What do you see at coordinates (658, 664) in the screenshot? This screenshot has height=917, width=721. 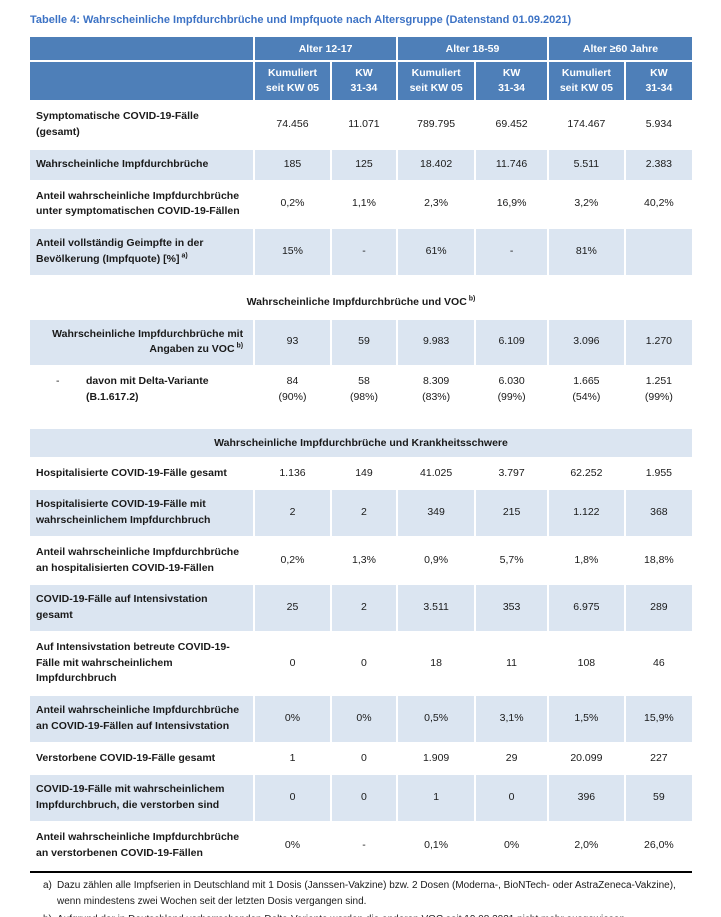 I see `value-cell: 46` at bounding box center [658, 664].